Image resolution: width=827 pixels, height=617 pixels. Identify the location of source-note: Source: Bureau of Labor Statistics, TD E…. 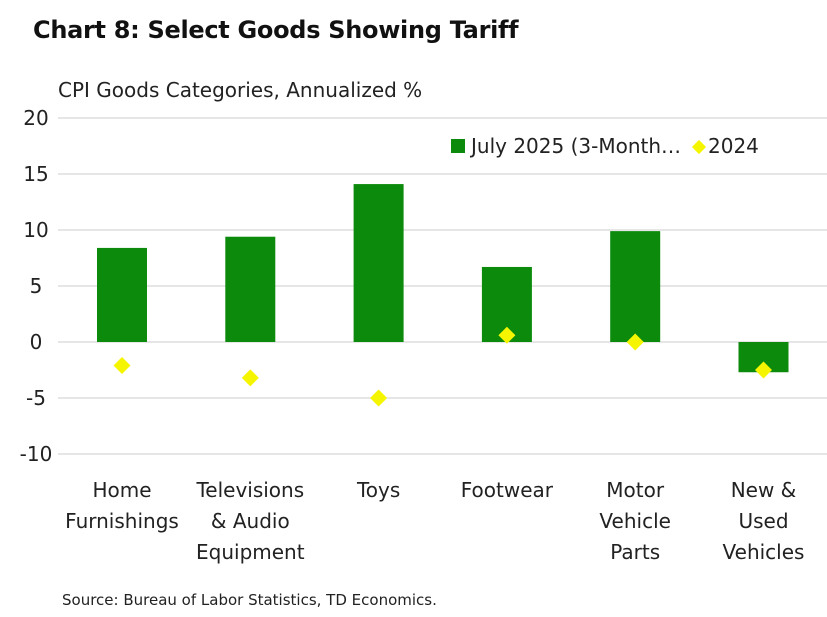
(249, 600).